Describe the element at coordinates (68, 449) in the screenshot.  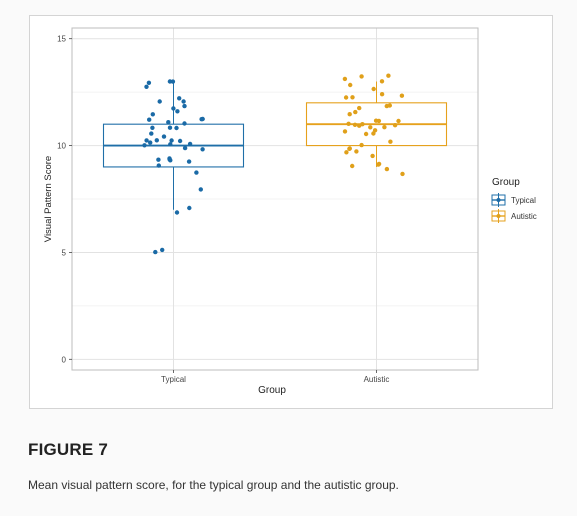
I see `figure-label: FIGURE 7` at that location.